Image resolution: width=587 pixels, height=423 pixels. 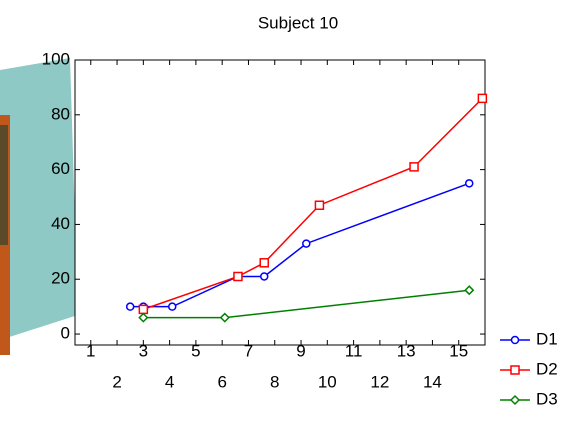 I want to click on callout-background, so click(x=39, y=199).